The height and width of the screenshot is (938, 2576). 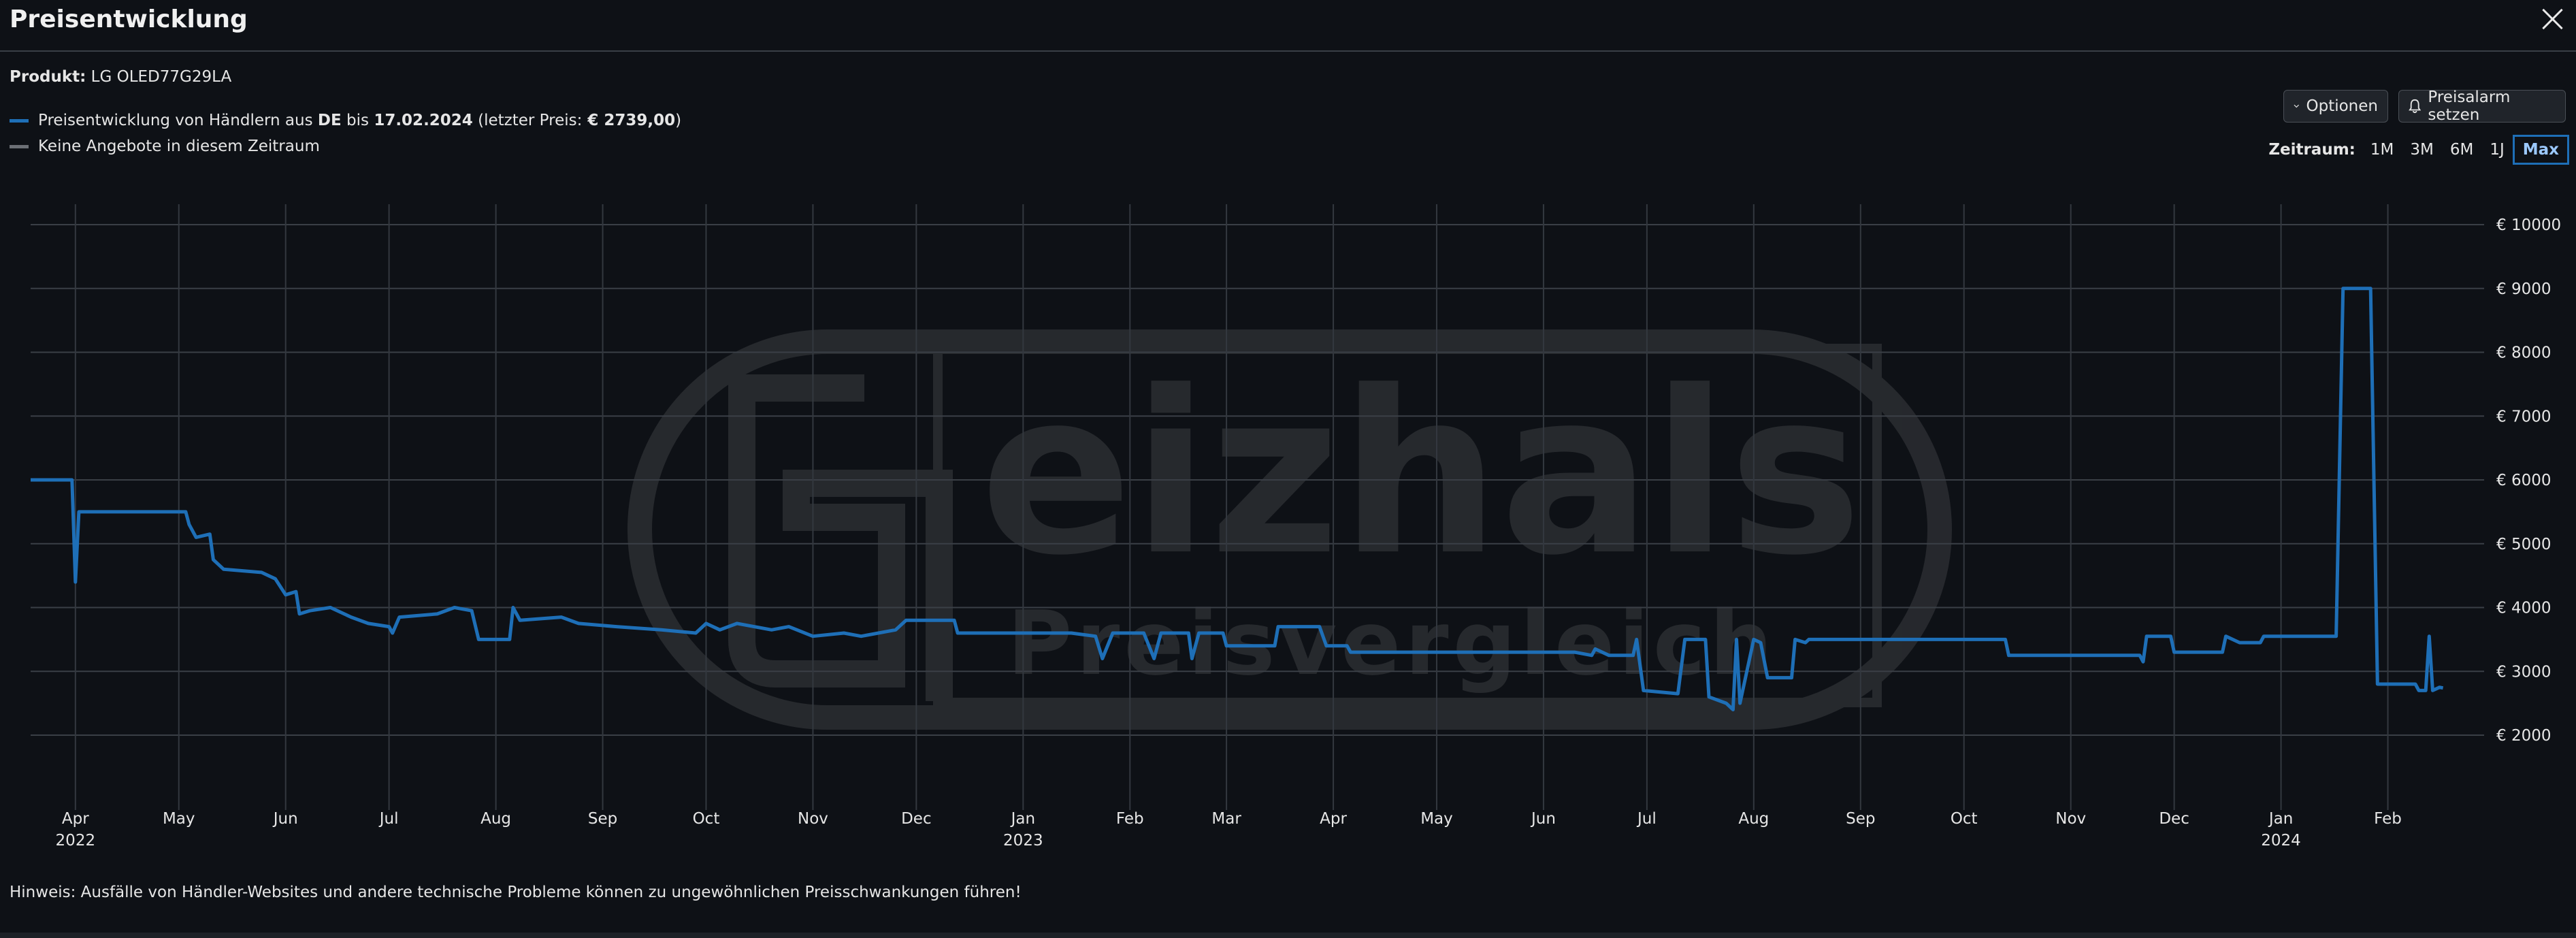 What do you see at coordinates (1391, 643) in the screenshot?
I see `watermark-sub: Preisvergleich` at bounding box center [1391, 643].